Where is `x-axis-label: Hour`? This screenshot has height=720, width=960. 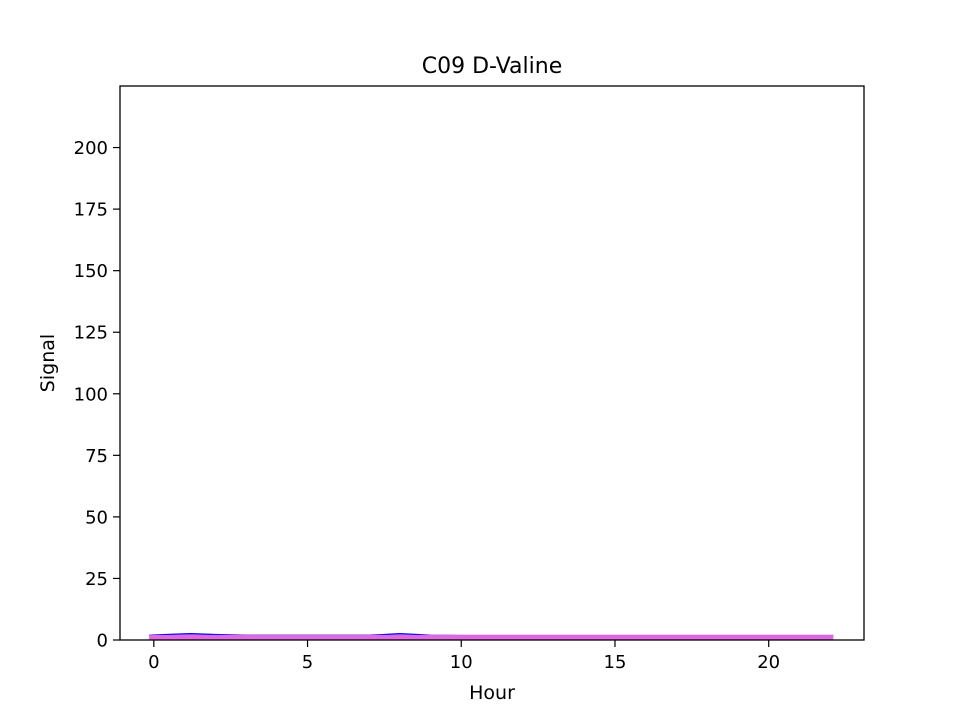 x-axis-label: Hour is located at coordinates (492, 693).